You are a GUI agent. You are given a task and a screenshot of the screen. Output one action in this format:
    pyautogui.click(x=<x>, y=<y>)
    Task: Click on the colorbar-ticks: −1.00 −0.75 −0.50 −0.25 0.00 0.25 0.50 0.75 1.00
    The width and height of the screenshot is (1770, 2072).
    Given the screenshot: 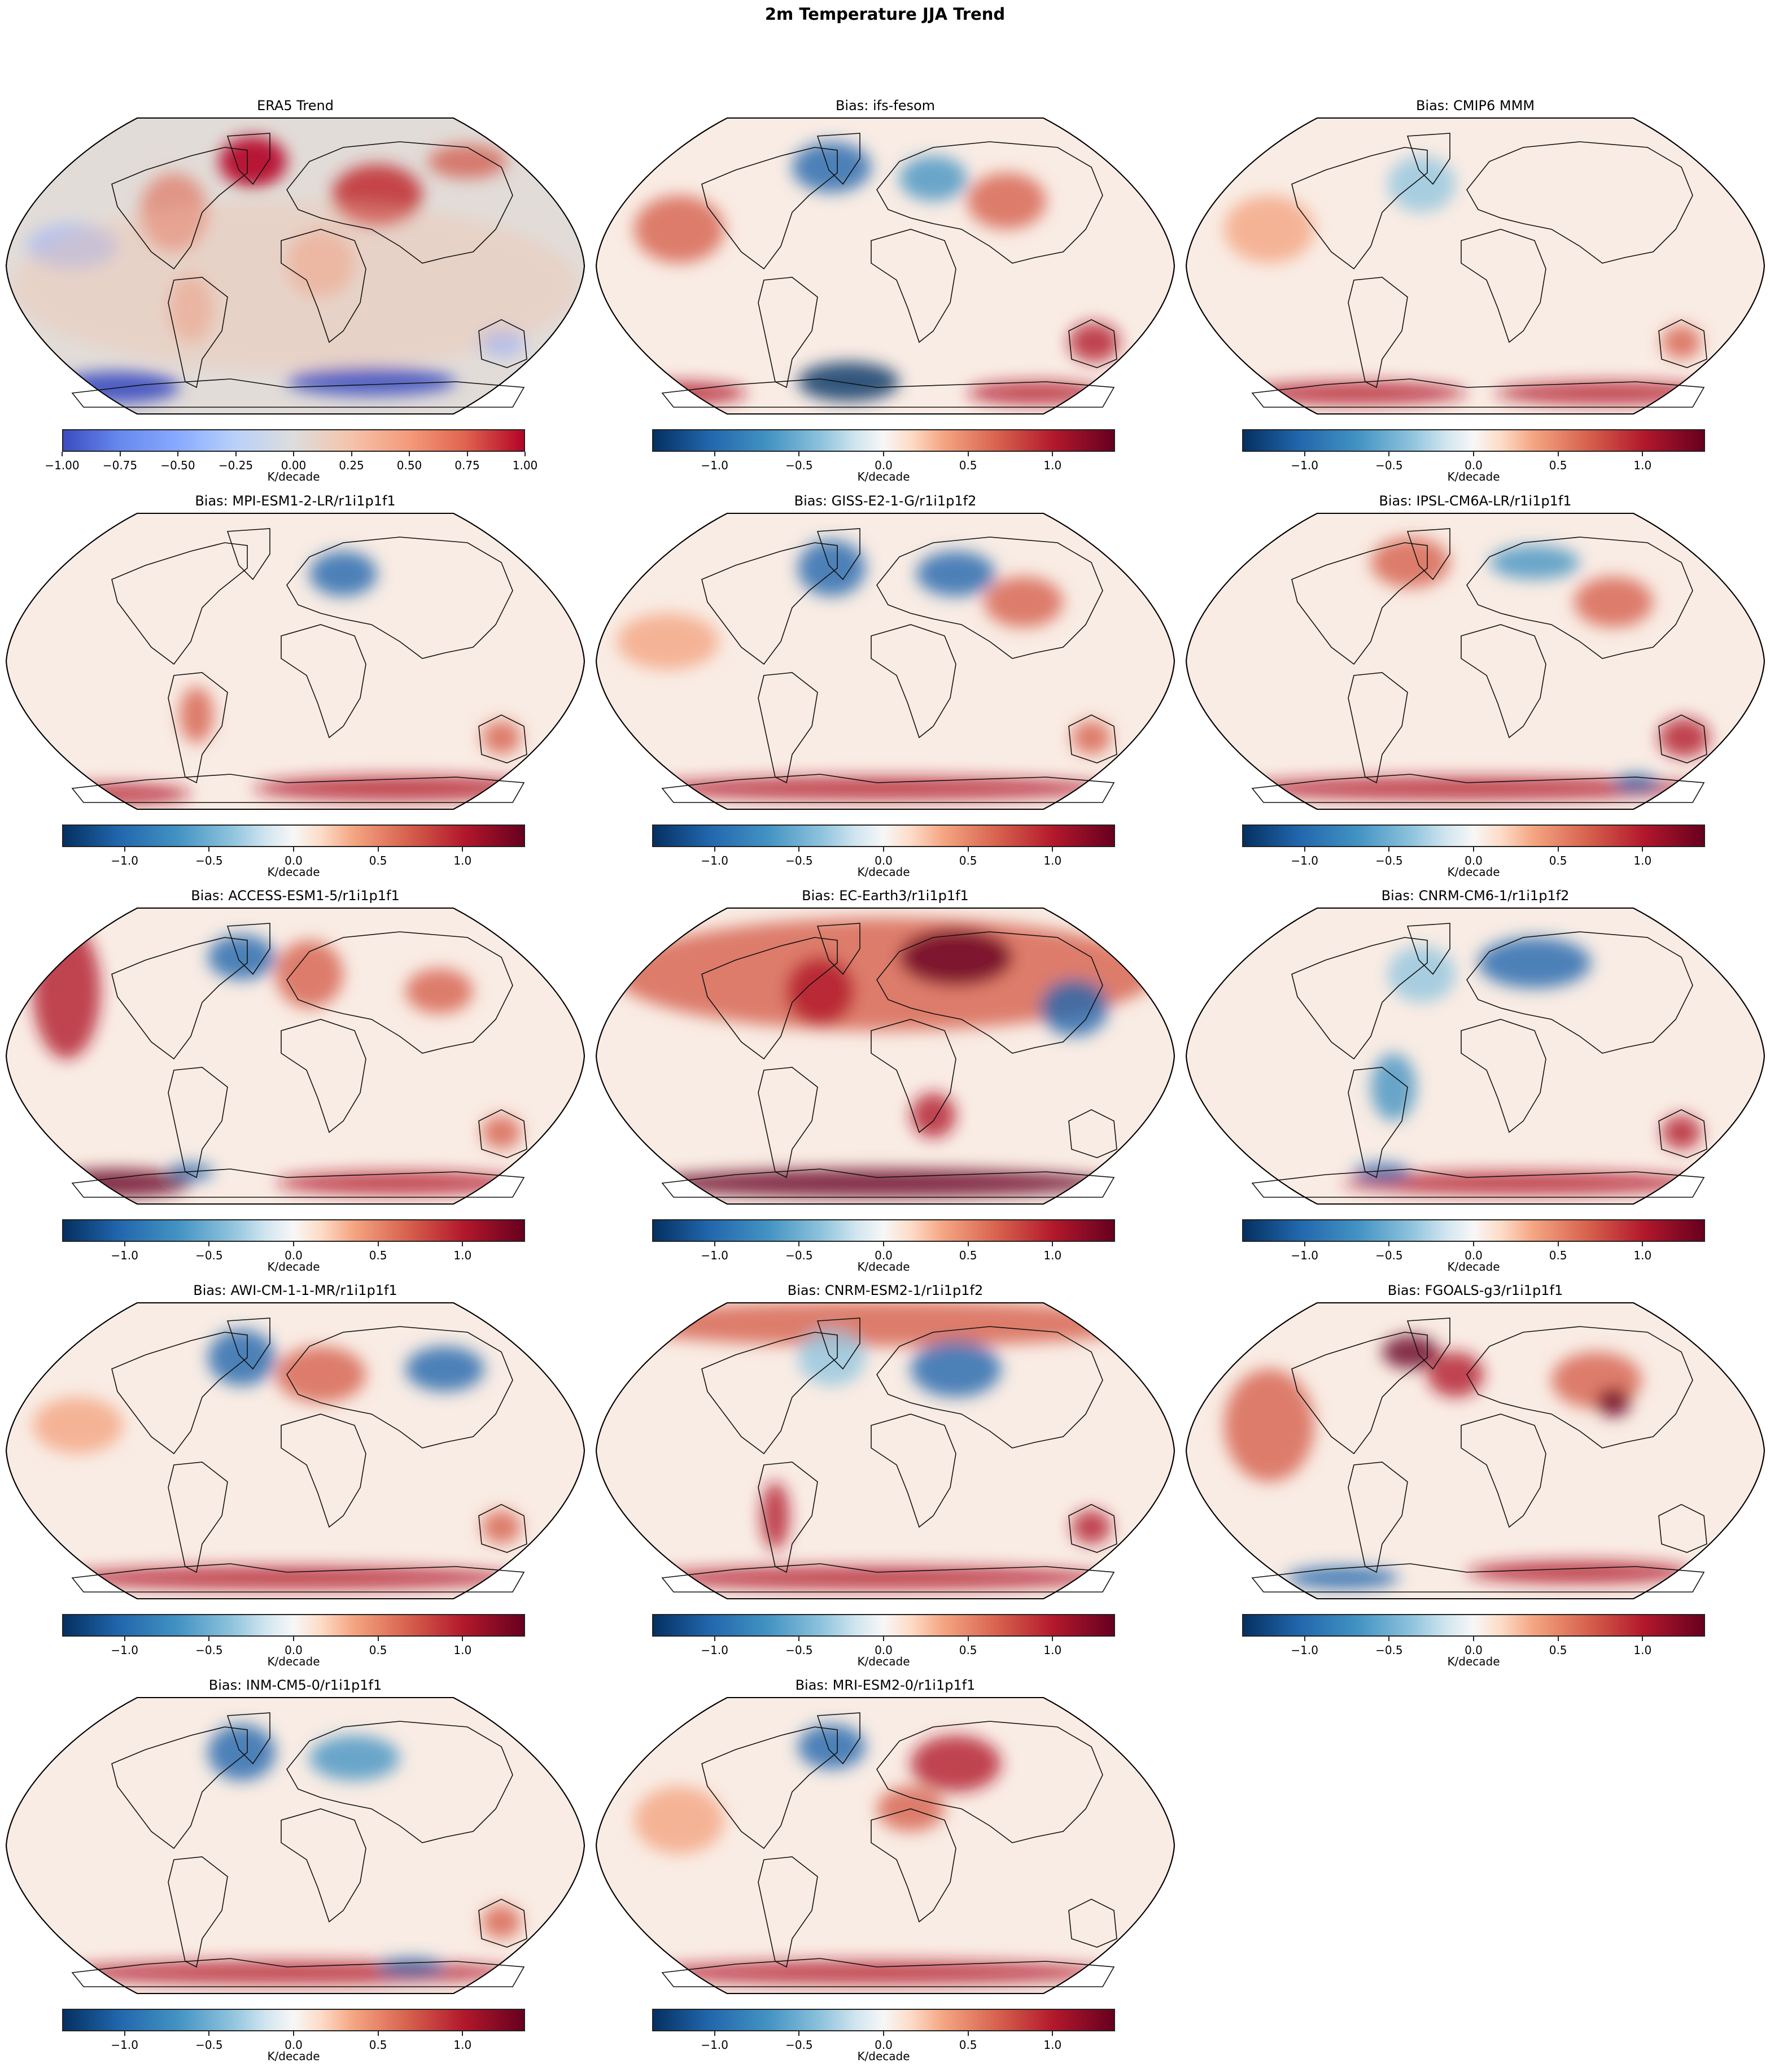 What is the action you would take?
    pyautogui.click(x=291, y=463)
    